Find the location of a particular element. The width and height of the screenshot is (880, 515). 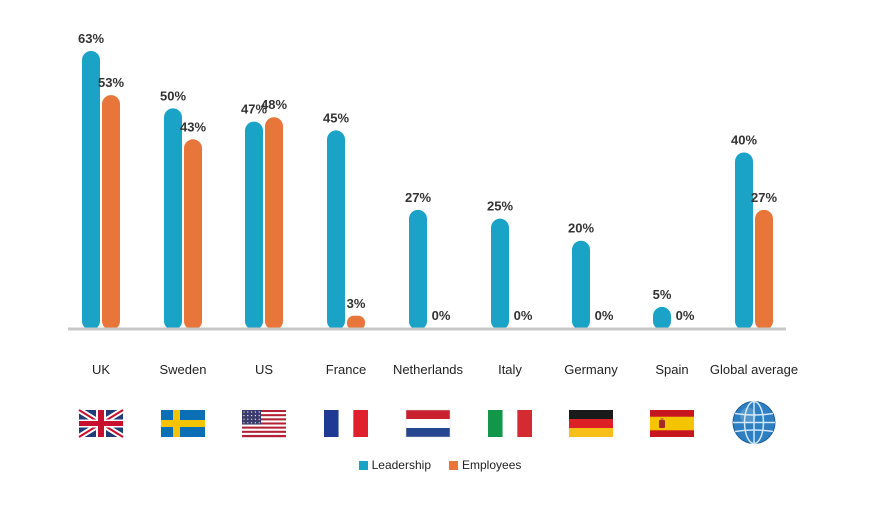

category-label-global-average: Global average is located at coordinates (754, 369).